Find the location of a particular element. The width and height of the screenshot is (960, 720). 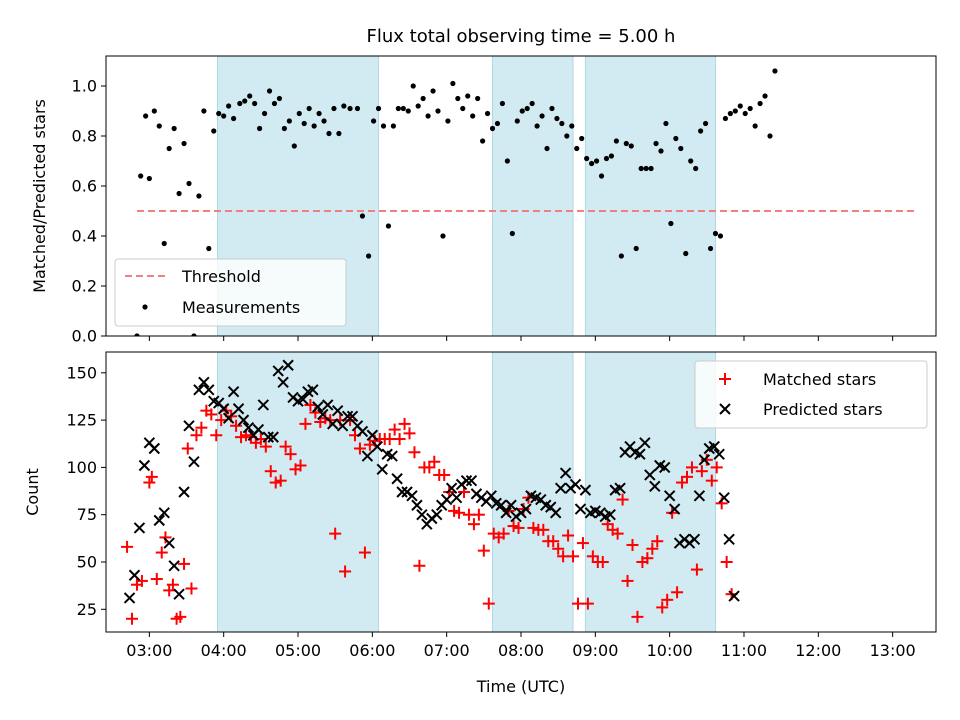

x-tick-label: 05:00 is located at coordinates (298, 650).